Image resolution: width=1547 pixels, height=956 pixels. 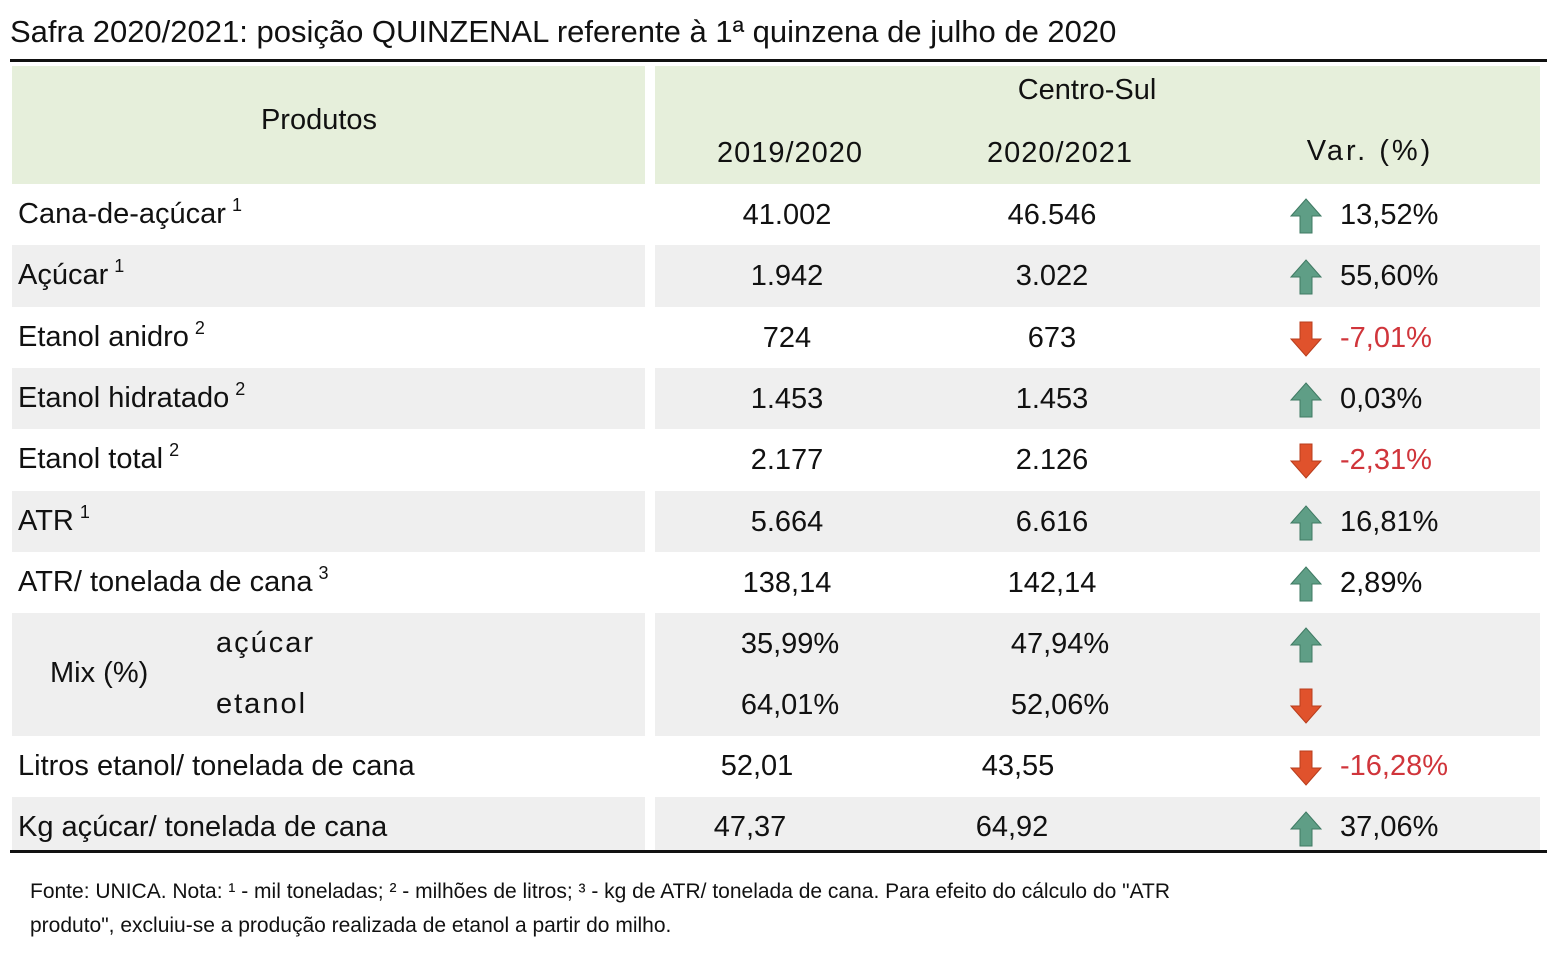 I want to click on cell-v2: 3.022, so click(x=1052, y=276).